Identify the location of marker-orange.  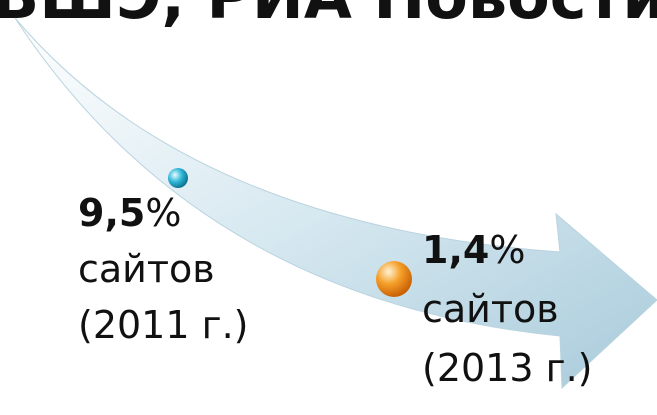
(394, 279).